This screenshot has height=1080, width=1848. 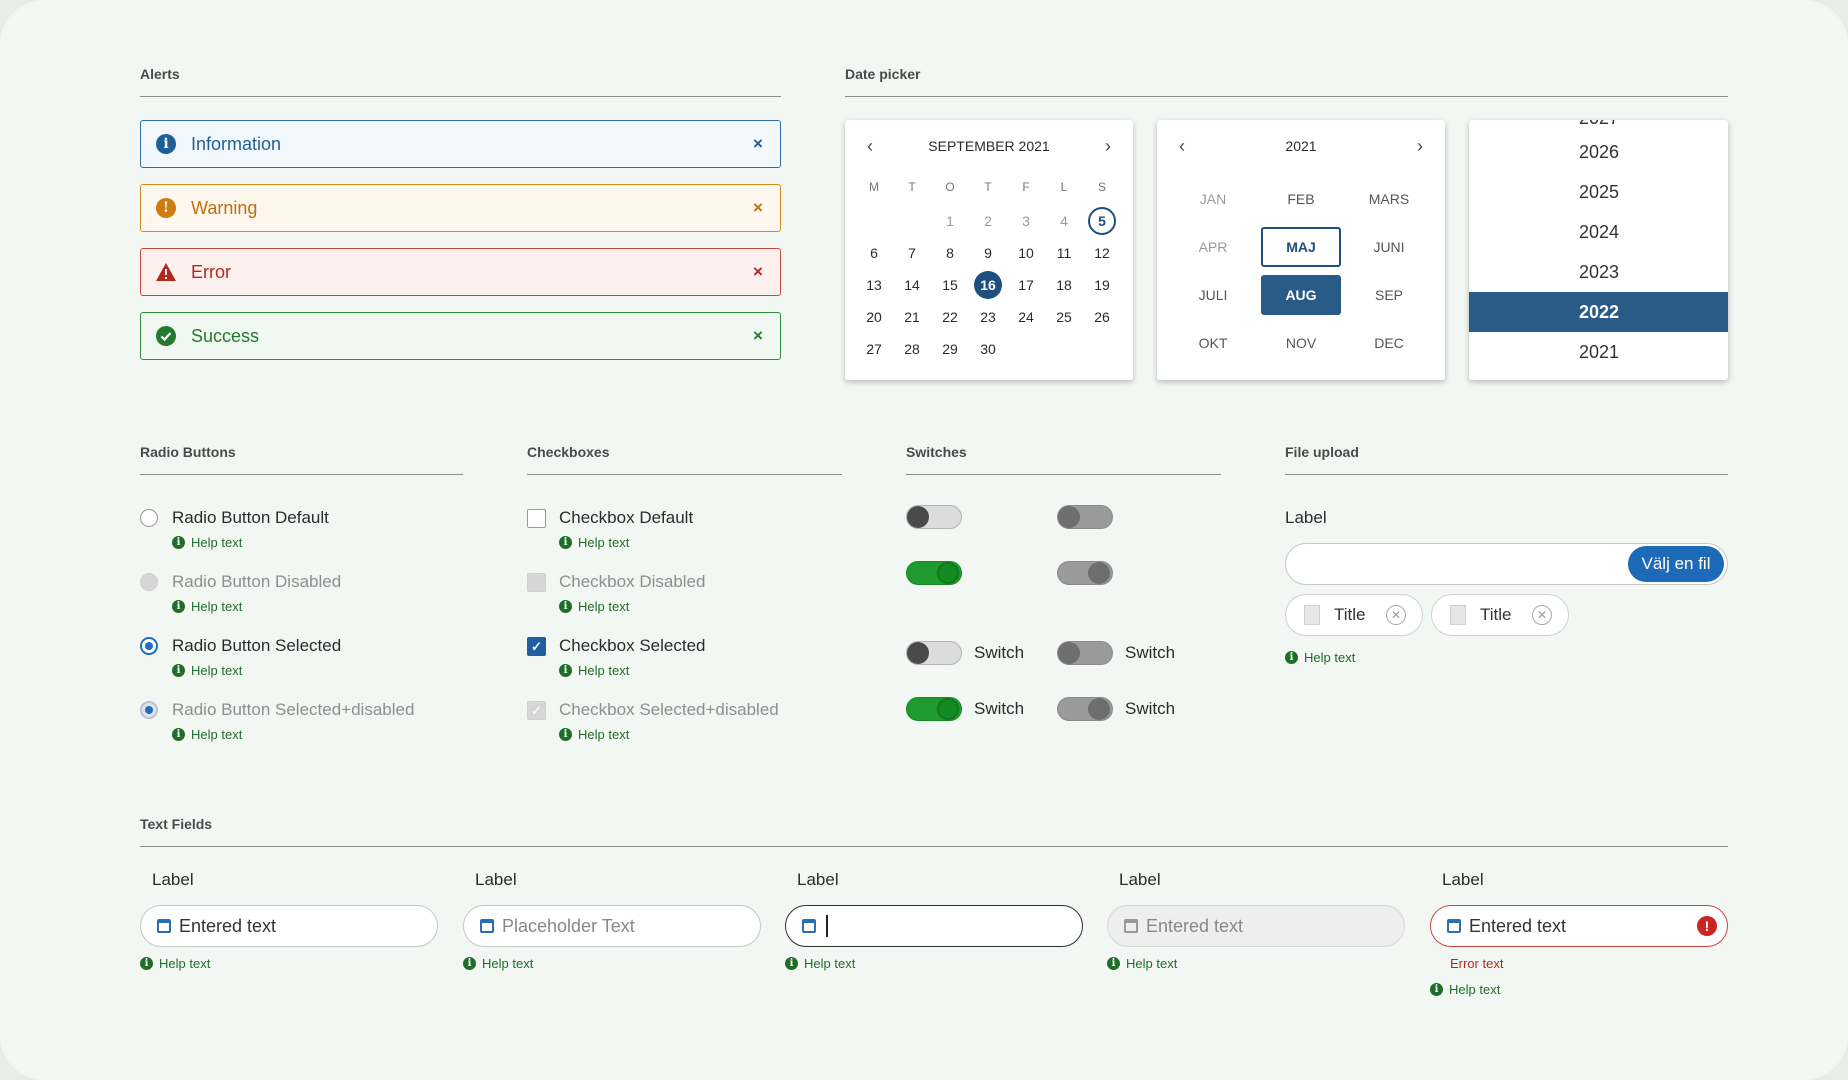 I want to click on calendar-day: 11, so click(x=1064, y=253).